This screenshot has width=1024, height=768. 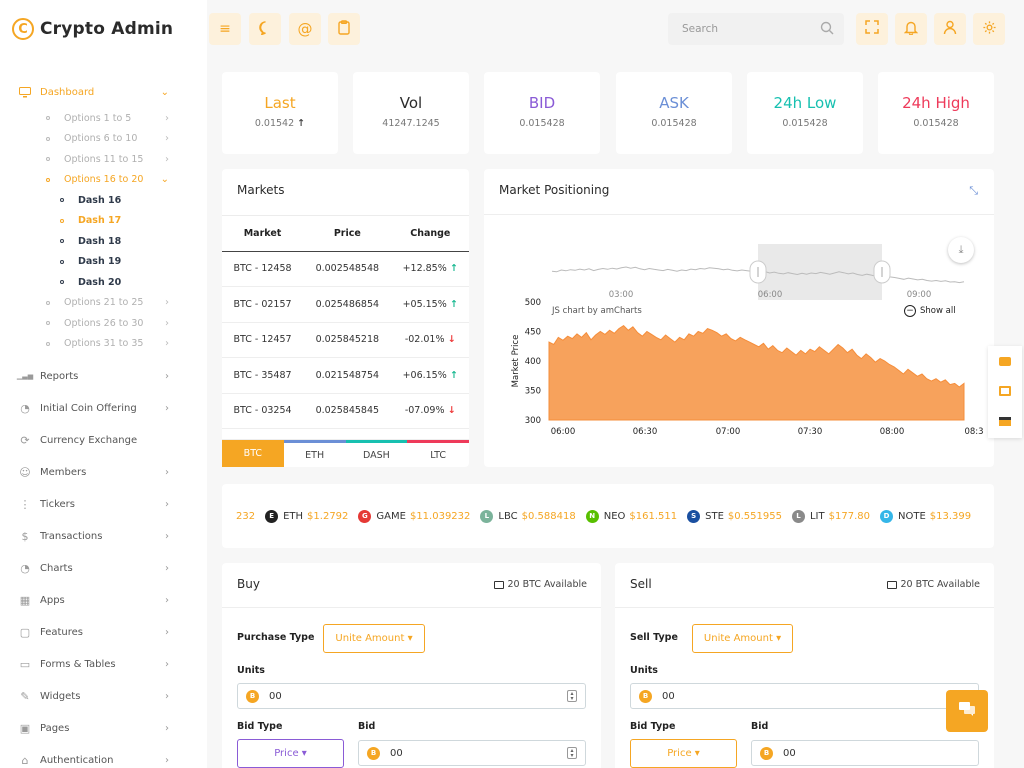 What do you see at coordinates (936, 123) in the screenshot?
I see `stat-value: 0.015428` at bounding box center [936, 123].